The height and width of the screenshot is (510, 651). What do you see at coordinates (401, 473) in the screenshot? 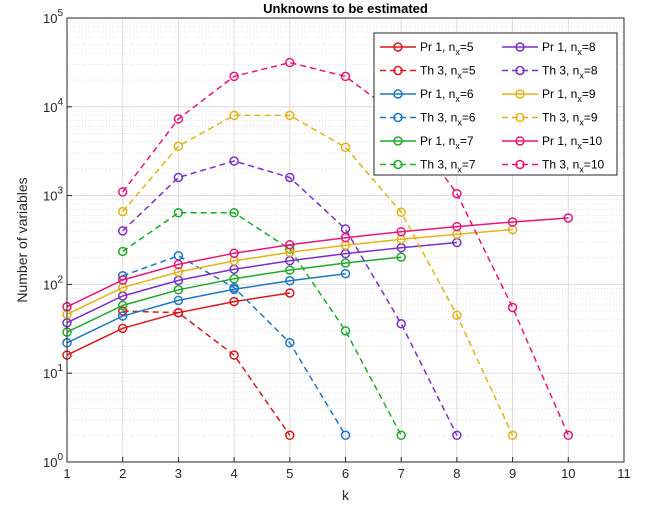
I see `x-tick-label: 7` at bounding box center [401, 473].